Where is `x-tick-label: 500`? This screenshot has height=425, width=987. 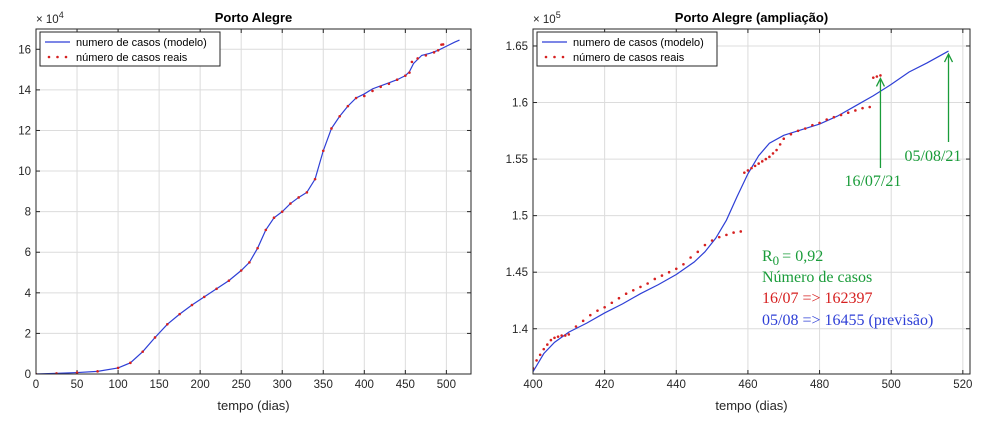
x-tick-label: 500 is located at coordinates (446, 385).